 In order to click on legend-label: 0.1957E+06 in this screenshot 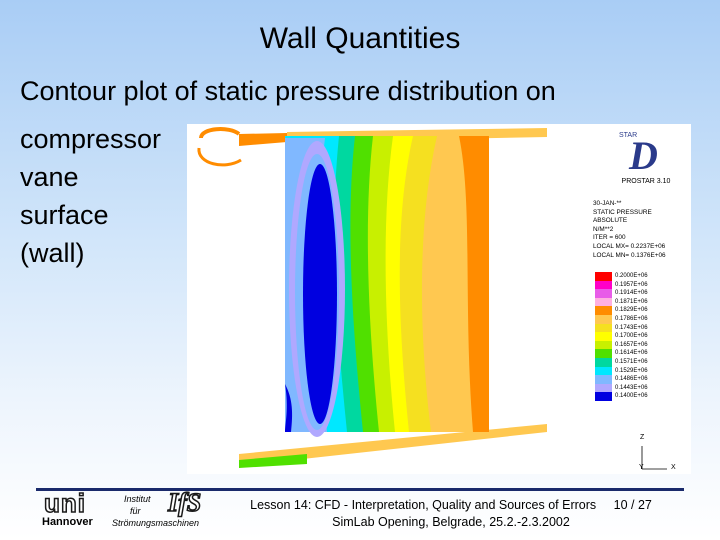, I will do `click(631, 284)`.